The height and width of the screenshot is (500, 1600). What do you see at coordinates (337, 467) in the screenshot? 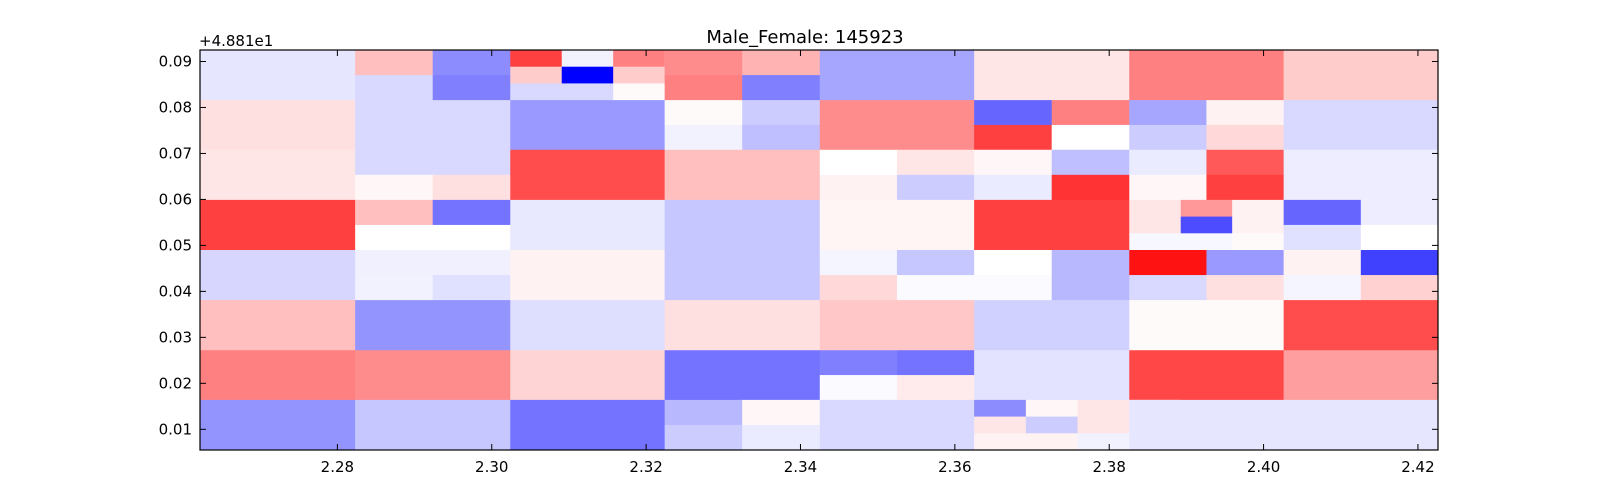
I see `x-tick-label: 2.28` at bounding box center [337, 467].